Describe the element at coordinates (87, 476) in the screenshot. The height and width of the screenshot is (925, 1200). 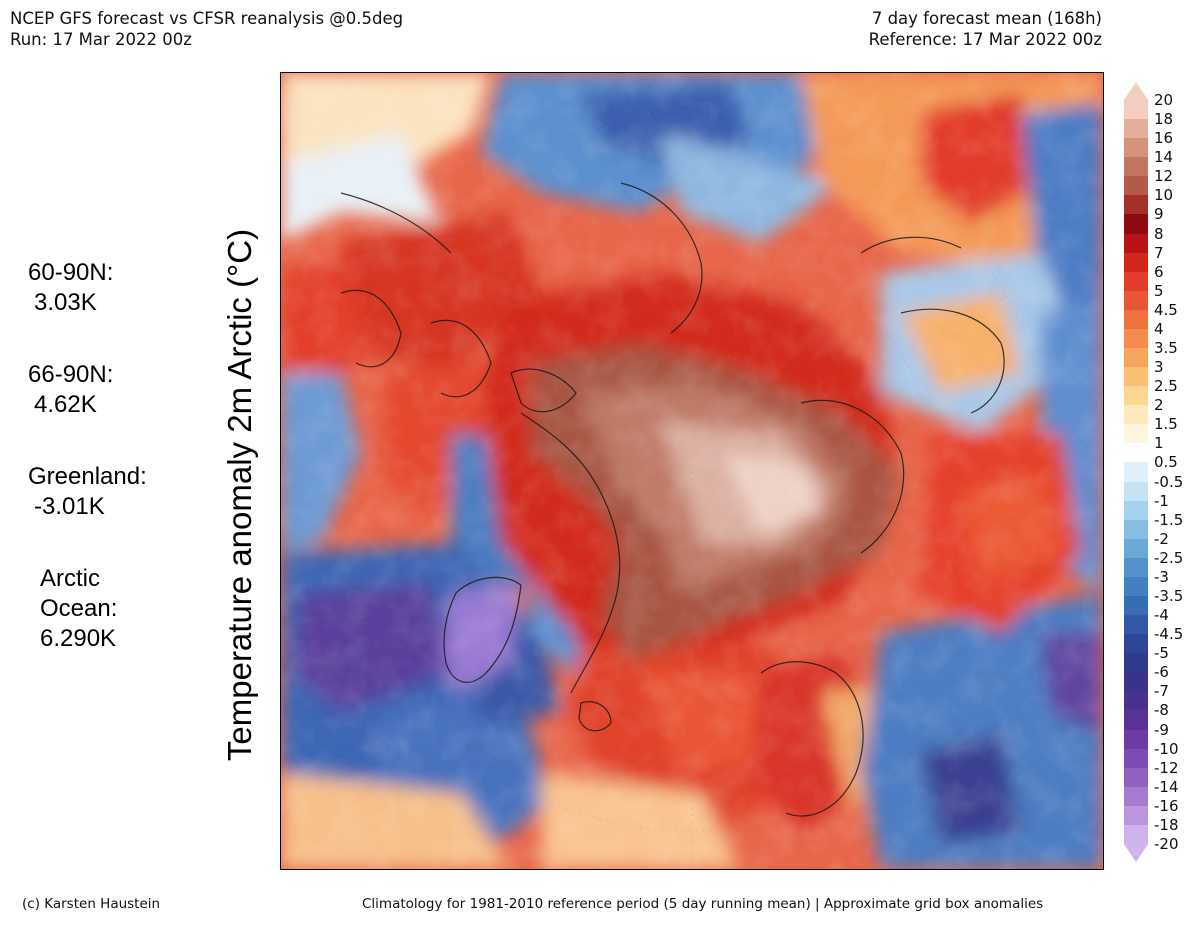
I see `stat-label: Greenland:` at that location.